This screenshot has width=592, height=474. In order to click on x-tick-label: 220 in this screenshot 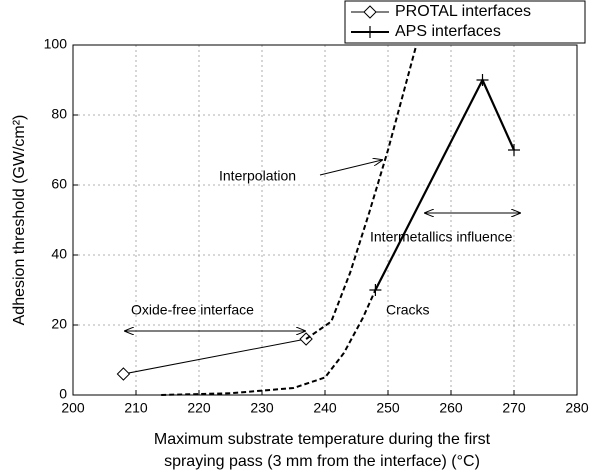, I will do `click(199, 408)`.